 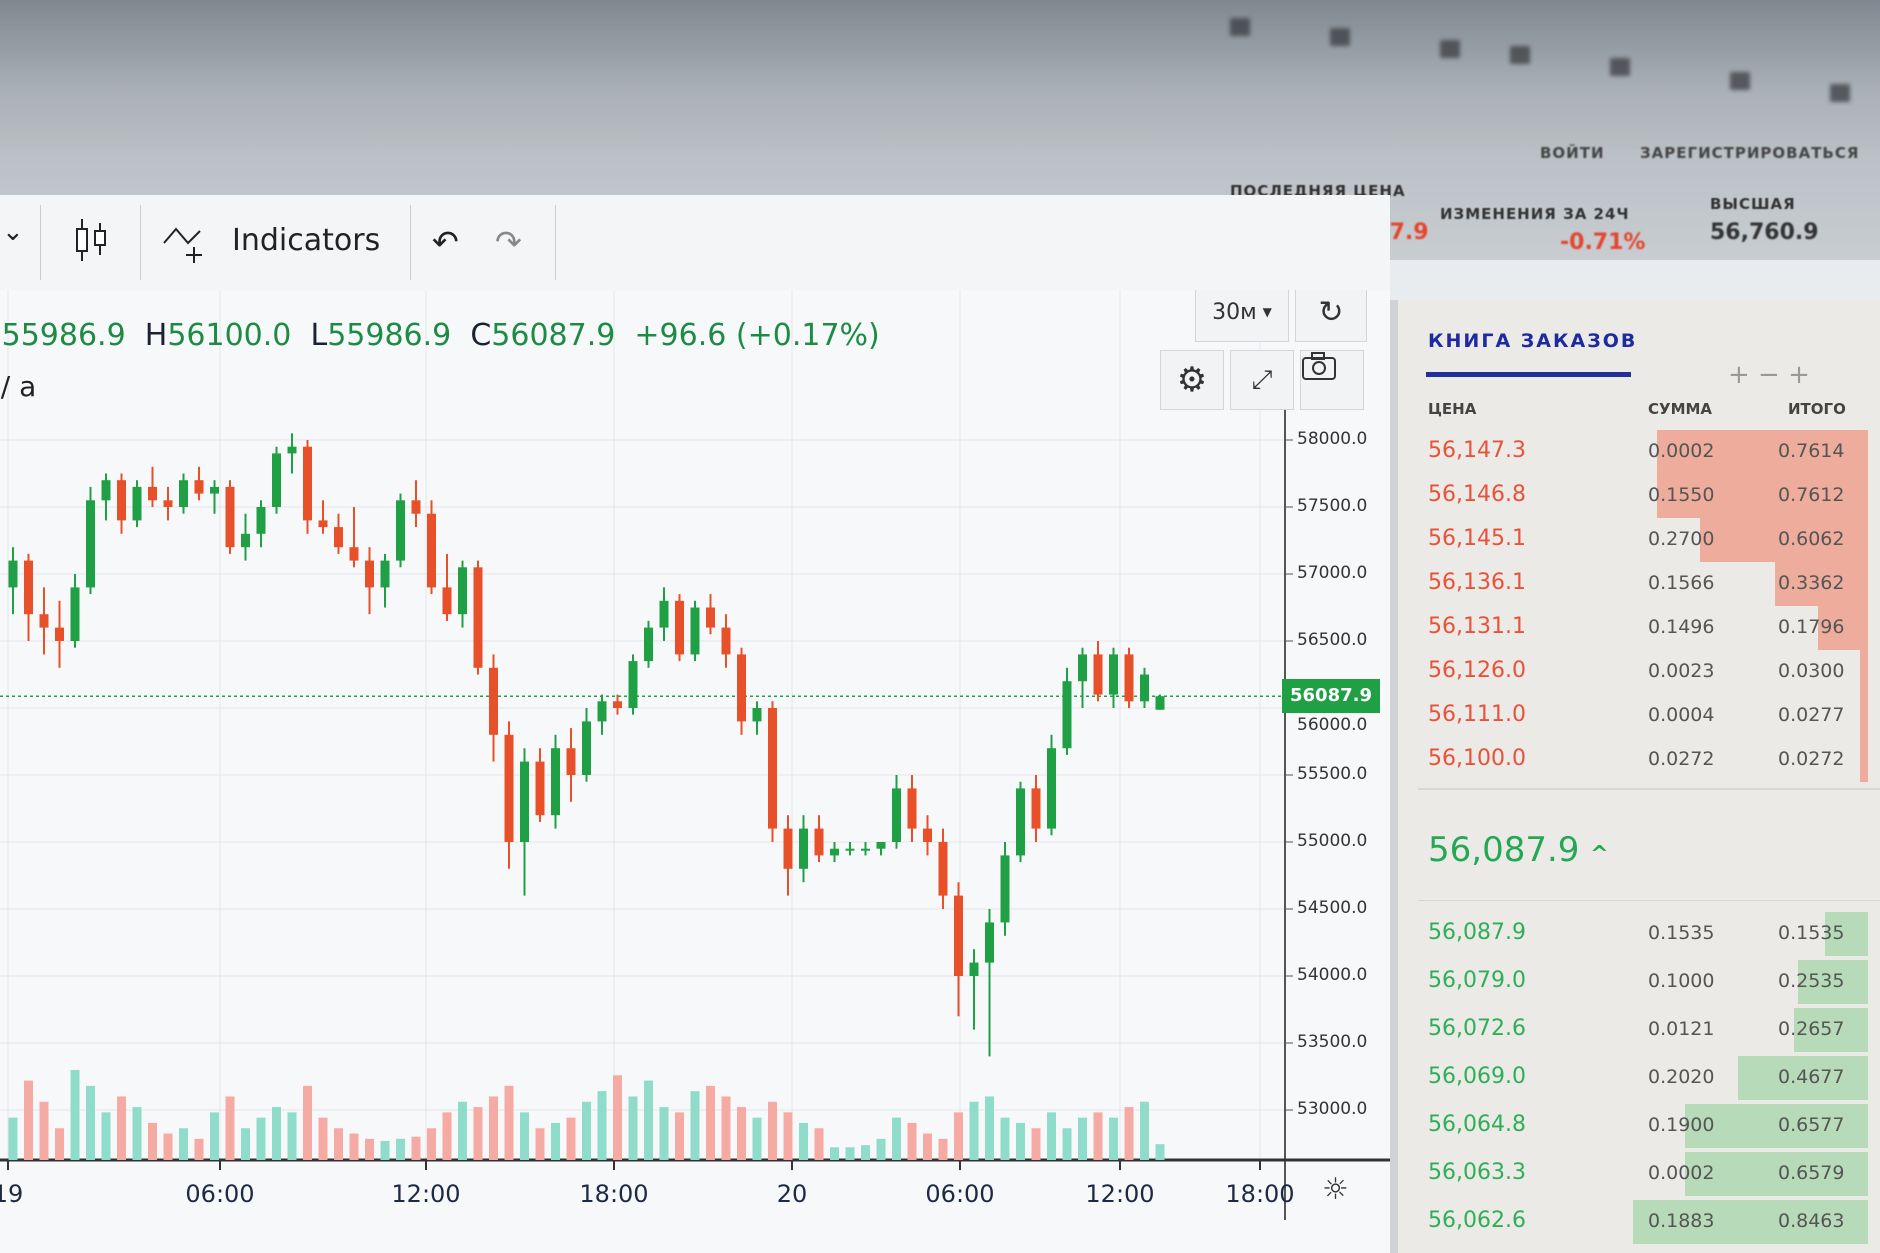 What do you see at coordinates (695, 243) in the screenshot?
I see `chart-toolbar: ⌄ Indicators ↶ ↷` at bounding box center [695, 243].